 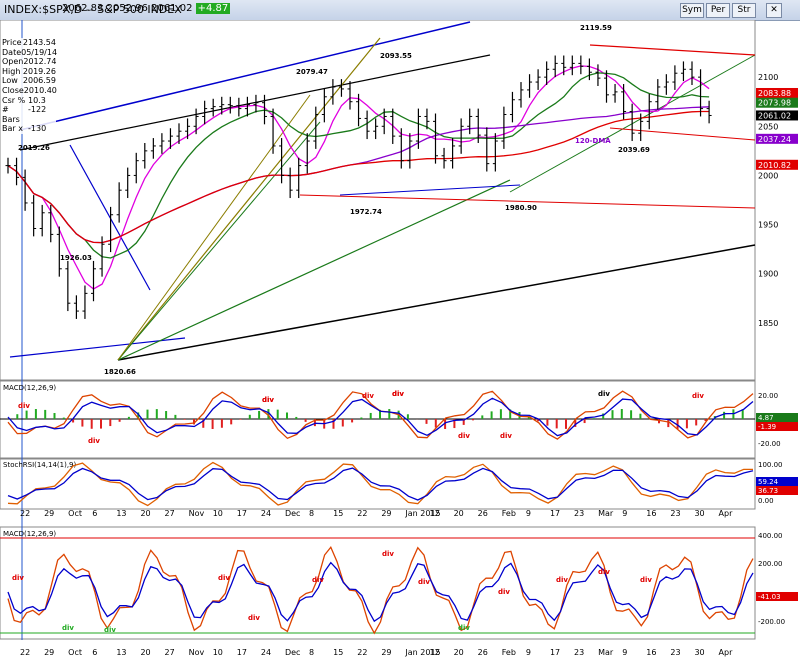 What do you see at coordinates (770, 465) in the screenshot?
I see `stochrsi-y-tick: 100.00` at bounding box center [770, 465].